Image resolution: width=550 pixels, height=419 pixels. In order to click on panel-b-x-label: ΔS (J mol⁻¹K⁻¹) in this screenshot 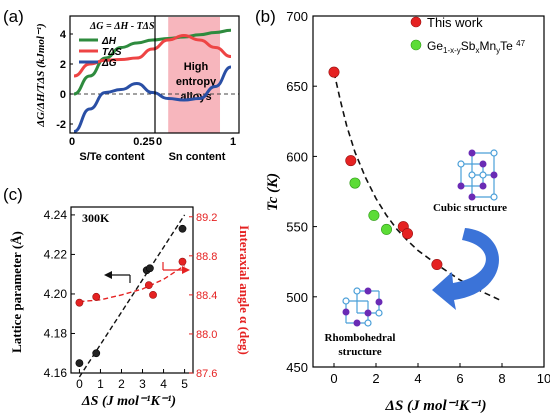, I will do `click(436, 406)`.